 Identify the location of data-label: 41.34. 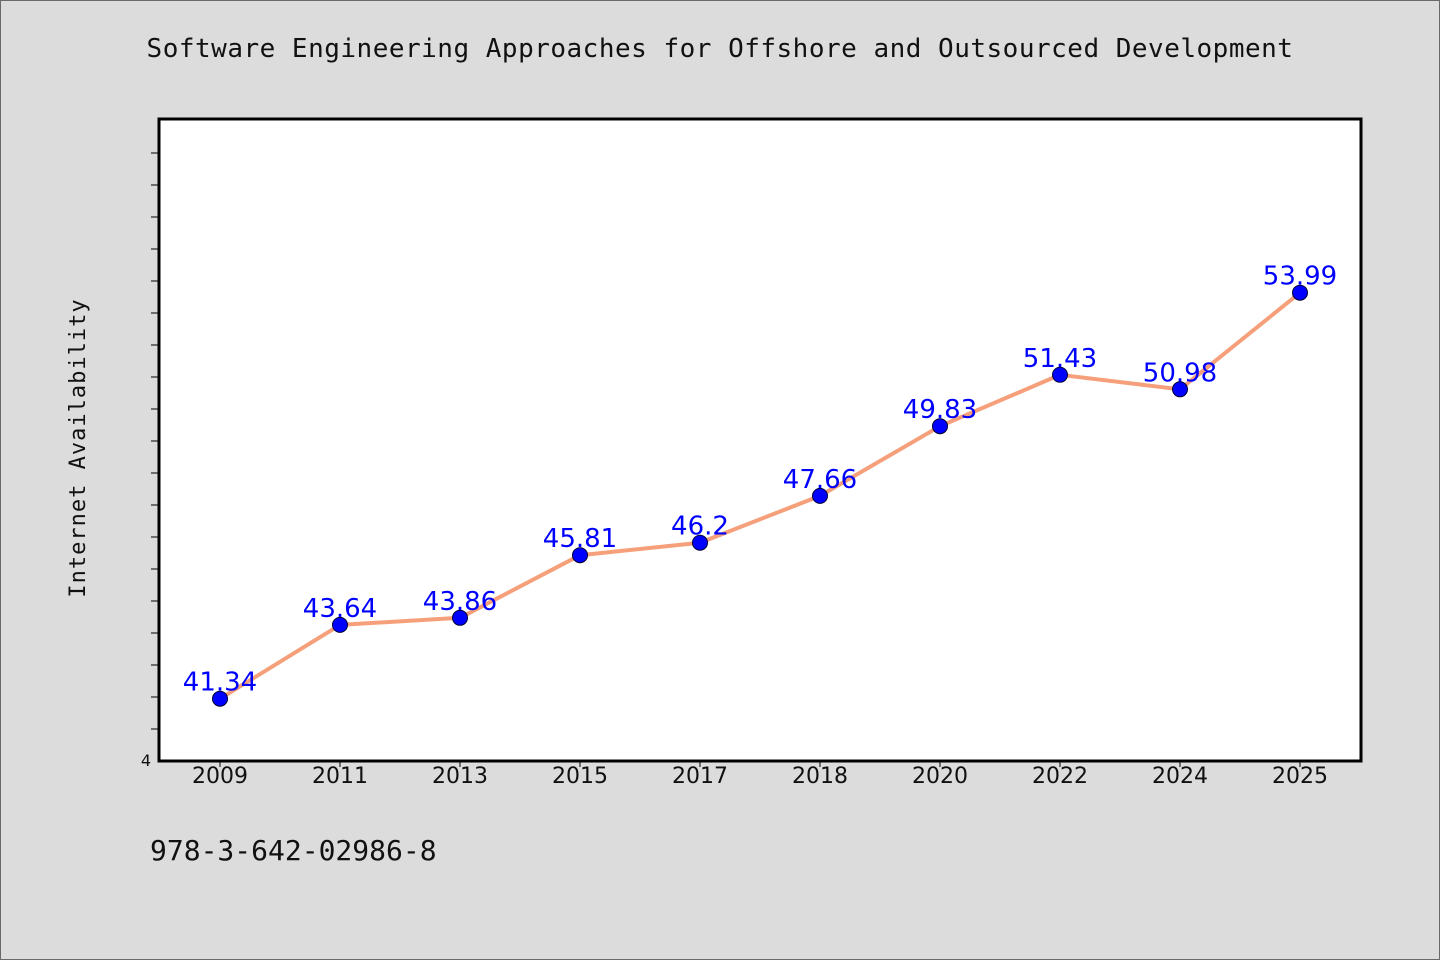
(220, 683).